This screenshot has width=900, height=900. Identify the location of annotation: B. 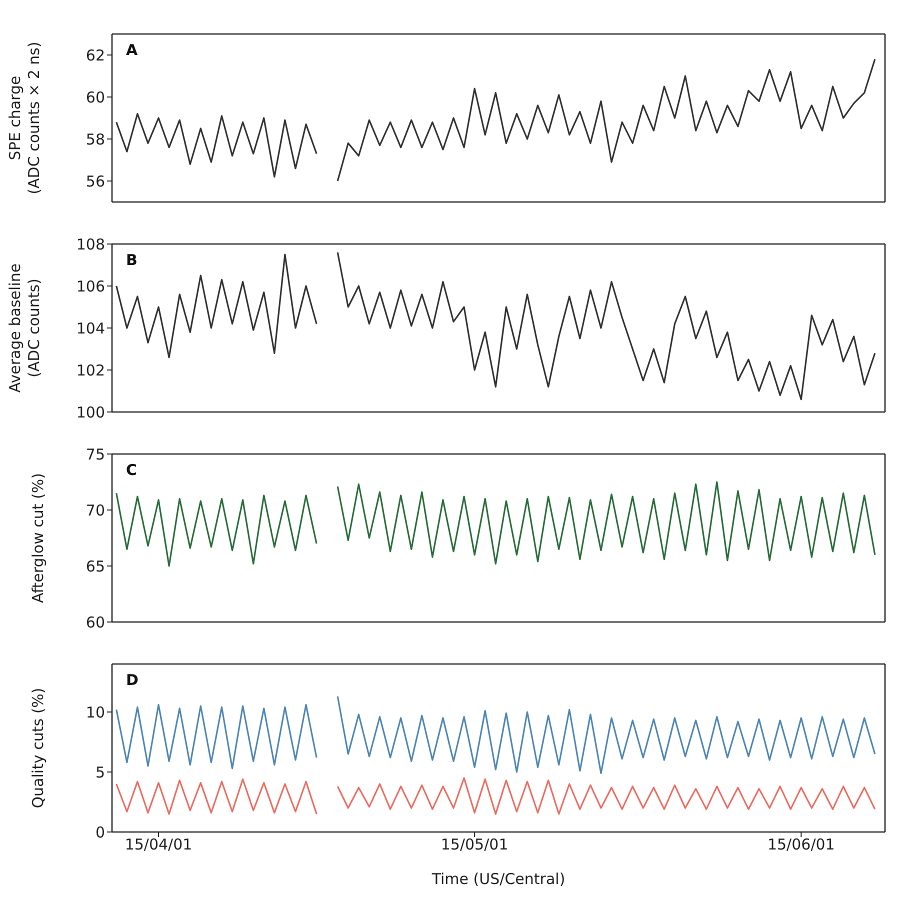
(132, 260).